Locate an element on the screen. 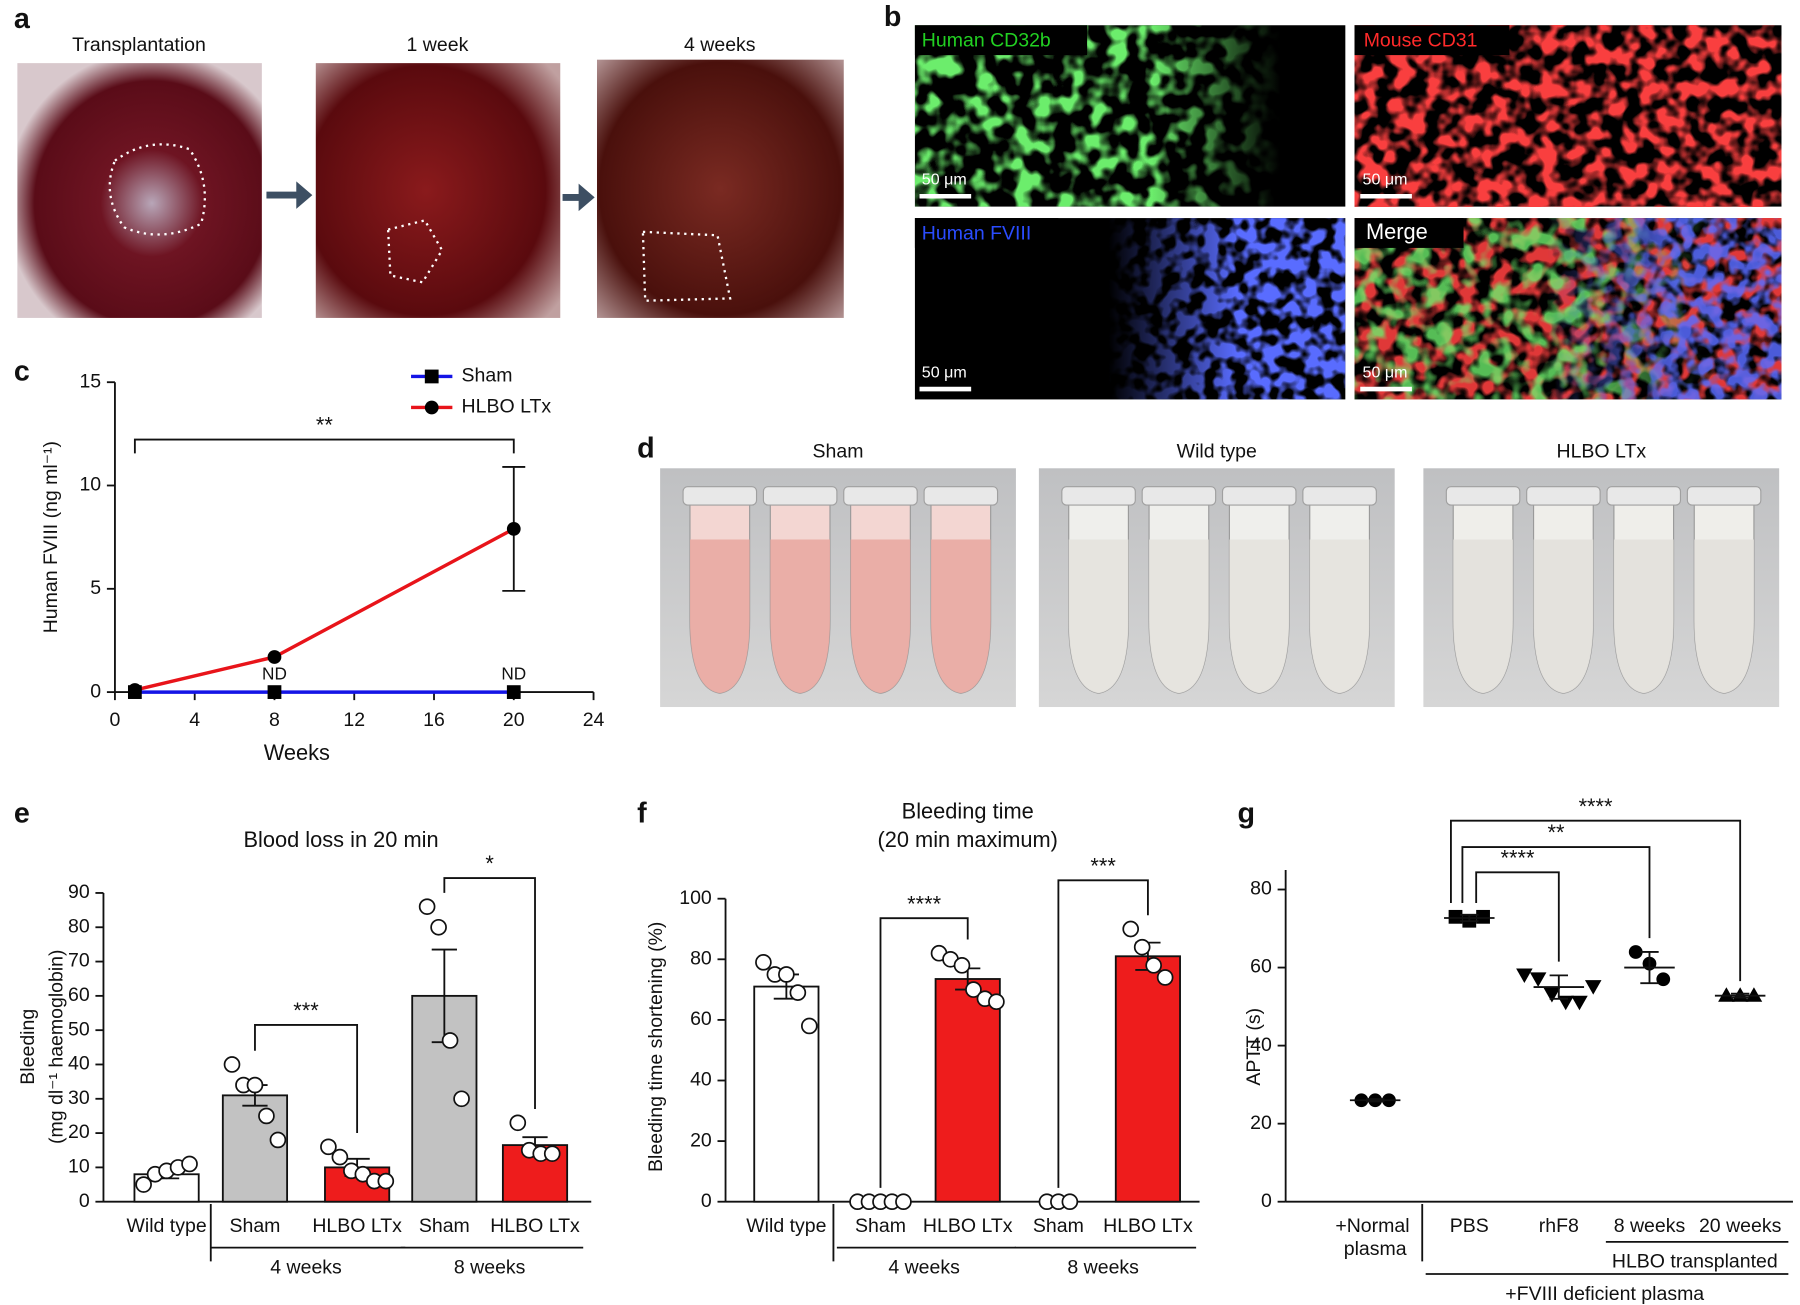 Image resolution: width=1800 pixels, height=1305 pixels. legend-label: Sham is located at coordinates (487, 376).